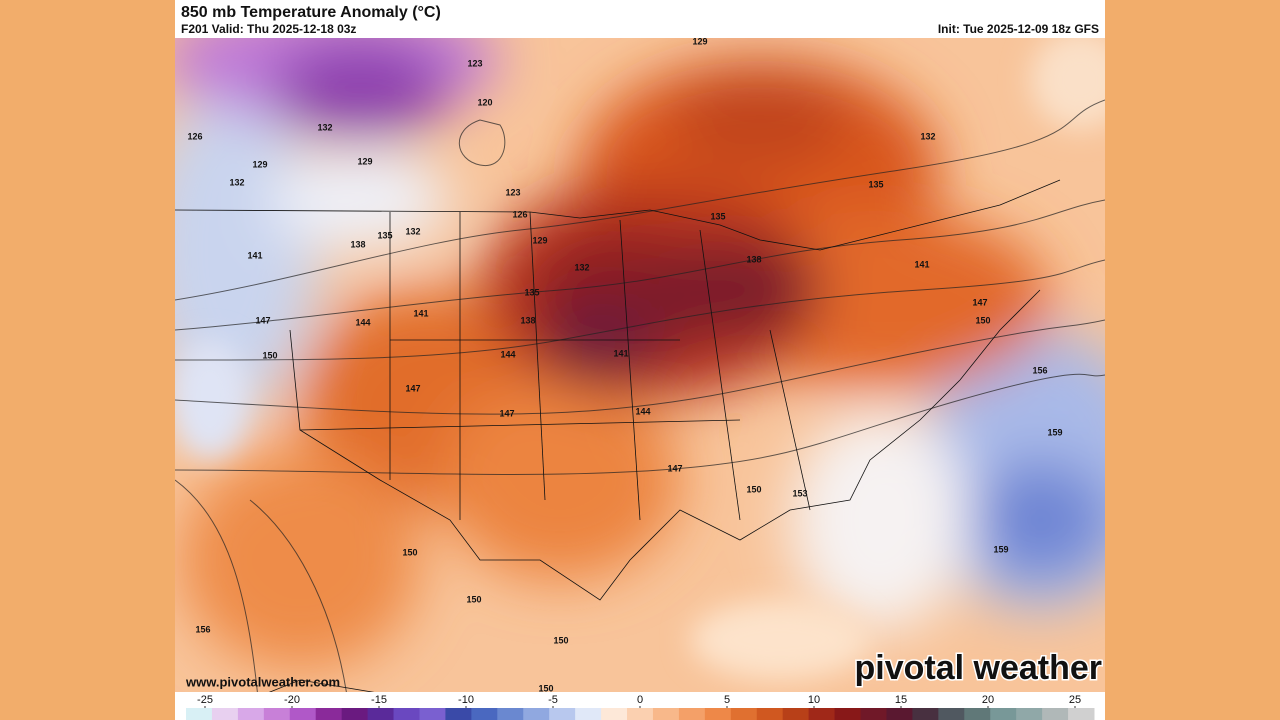 Image resolution: width=1280 pixels, height=720 pixels. What do you see at coordinates (799, 493) in the screenshot?
I see `contour-label: 153` at bounding box center [799, 493].